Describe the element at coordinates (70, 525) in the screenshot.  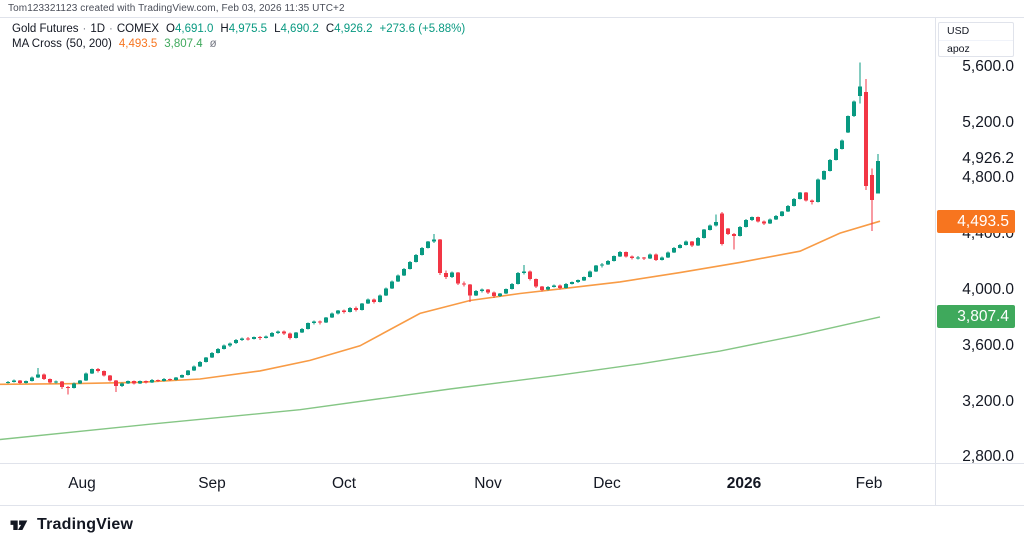
I see `footer-branding: TradingView` at that location.